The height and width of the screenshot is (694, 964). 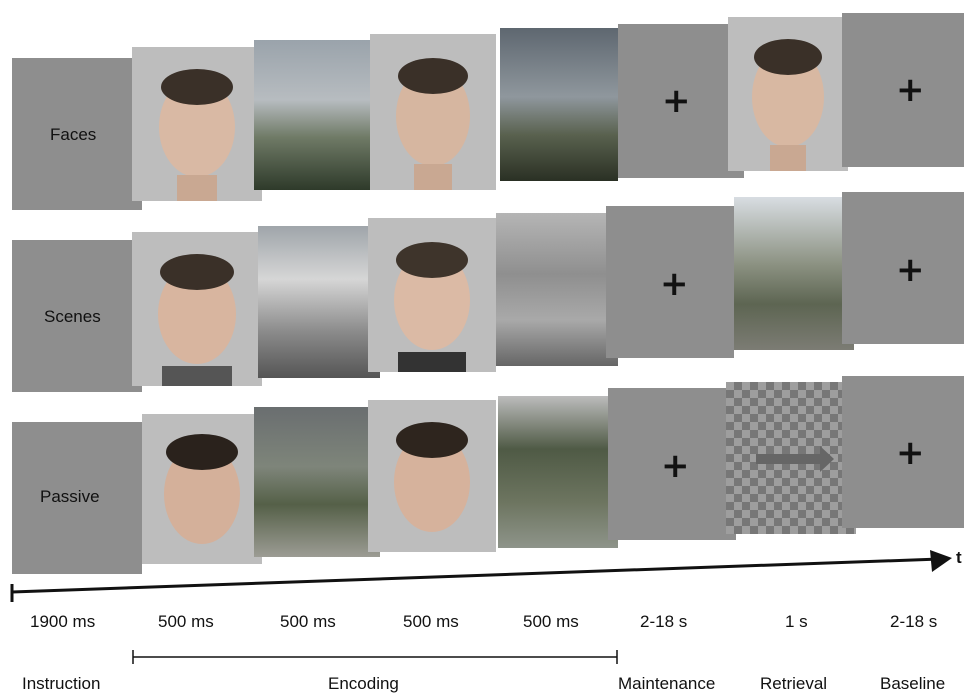 What do you see at coordinates (73, 134) in the screenshot?
I see `row-label-faces: Faces` at bounding box center [73, 134].